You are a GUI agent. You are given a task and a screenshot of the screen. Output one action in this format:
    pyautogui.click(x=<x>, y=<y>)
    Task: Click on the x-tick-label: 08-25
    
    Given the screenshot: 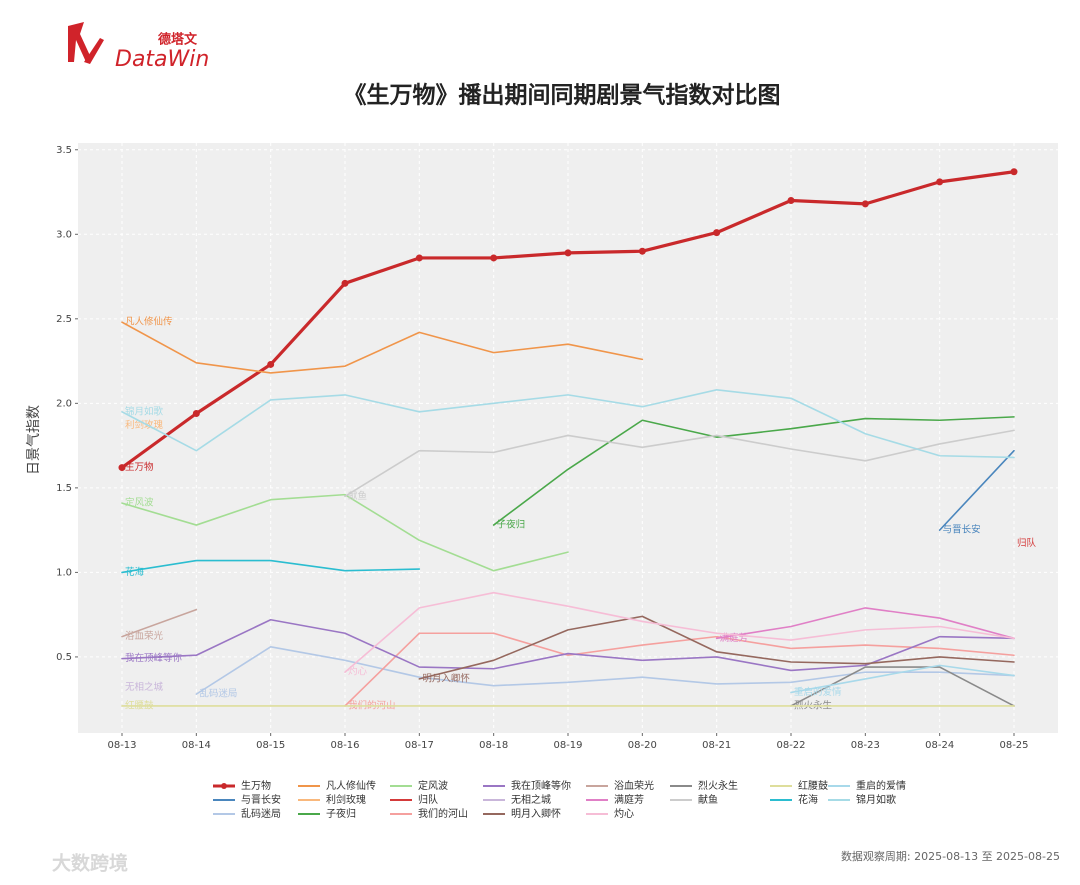 What is the action you would take?
    pyautogui.click(x=1013, y=745)
    